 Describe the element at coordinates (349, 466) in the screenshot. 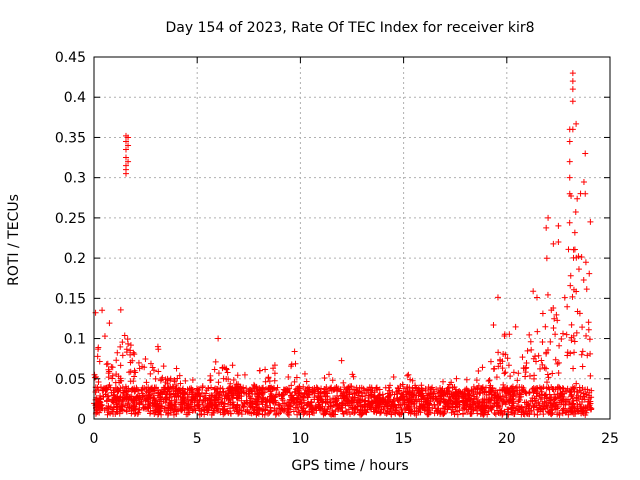

I see `x-axis-label: GPS time / hours` at that location.